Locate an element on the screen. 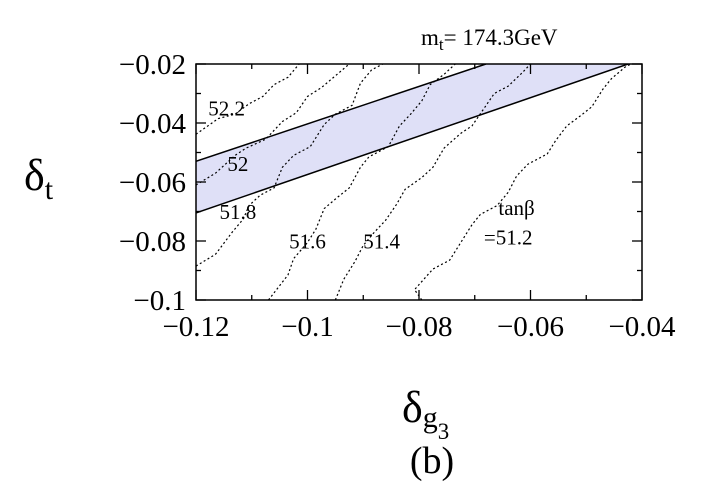 This screenshot has height=498, width=703. y-tick-label: −0.02 is located at coordinates (152, 65).